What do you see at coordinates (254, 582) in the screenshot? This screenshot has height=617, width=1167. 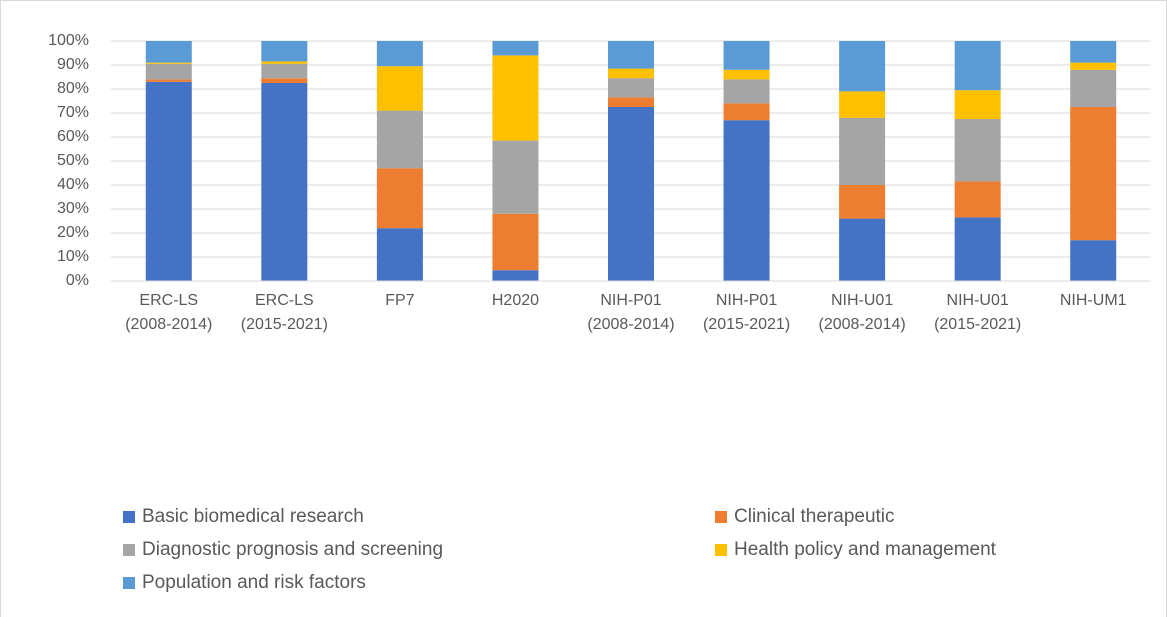 I see `legend-label: Population and risk factors` at bounding box center [254, 582].